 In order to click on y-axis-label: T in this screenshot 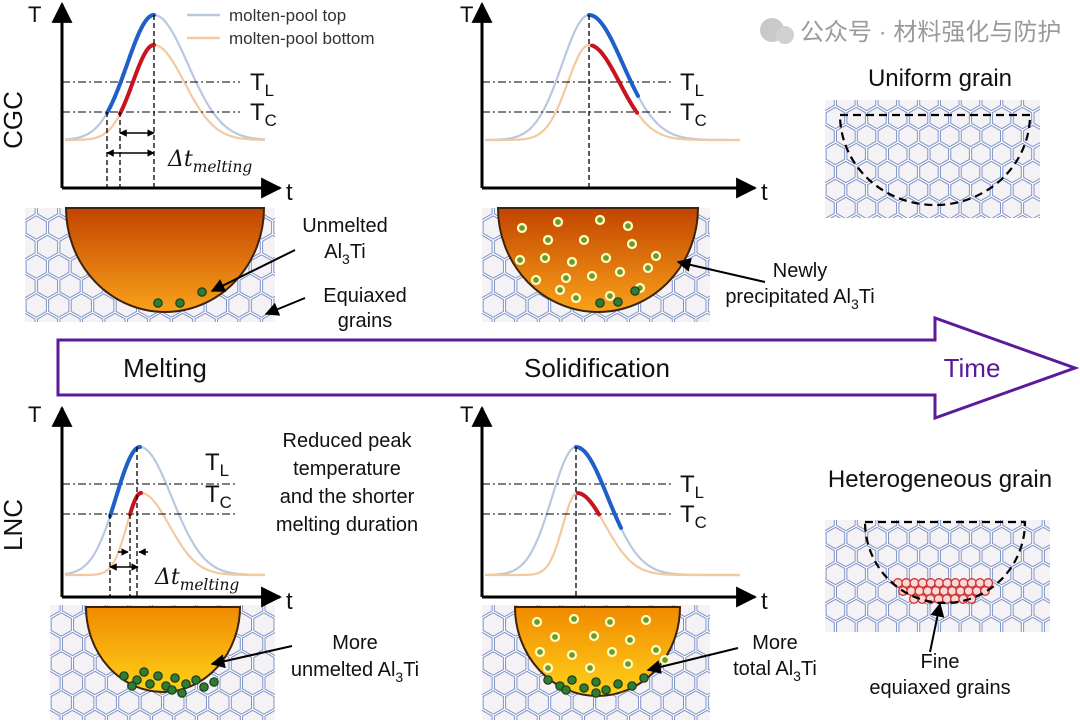, I will do `click(466, 14)`.